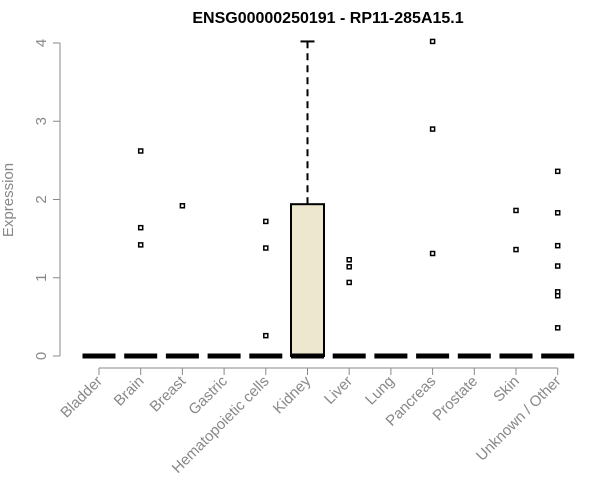  What do you see at coordinates (41, 278) in the screenshot?
I see `y-tick-label: 1` at bounding box center [41, 278].